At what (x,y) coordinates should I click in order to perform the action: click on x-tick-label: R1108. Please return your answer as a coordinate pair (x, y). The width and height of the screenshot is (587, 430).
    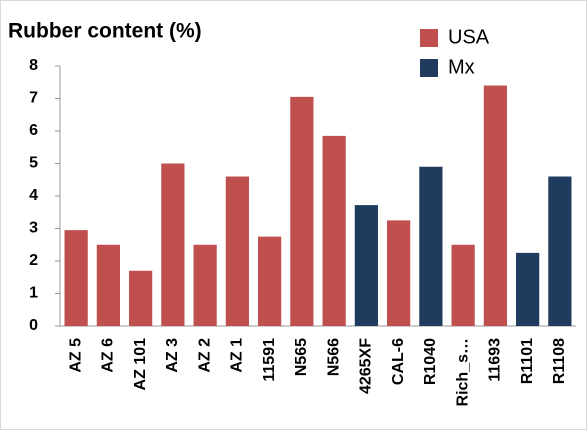
    Looking at the image, I should click on (559, 361).